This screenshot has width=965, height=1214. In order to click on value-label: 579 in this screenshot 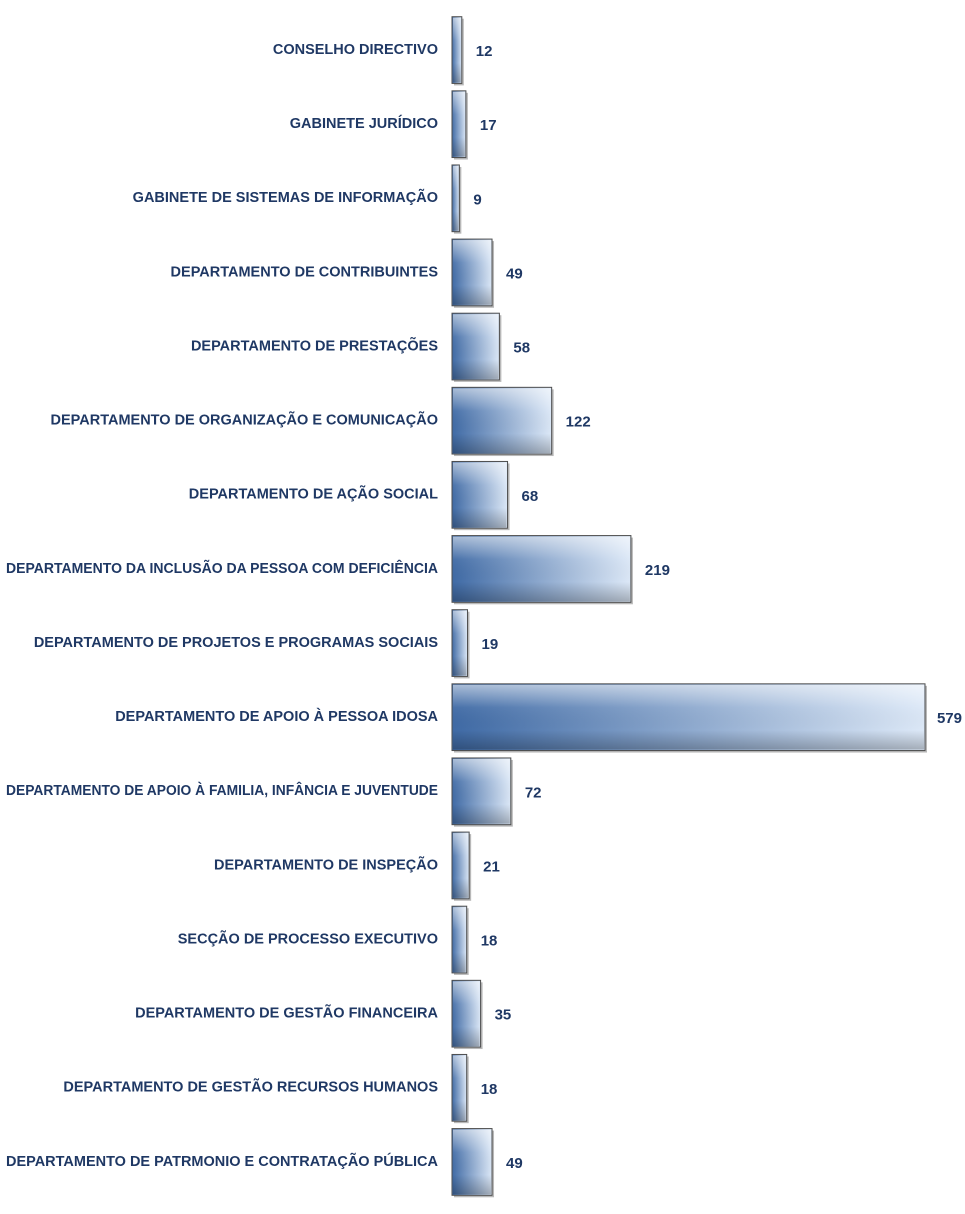, I will do `click(949, 718)`.